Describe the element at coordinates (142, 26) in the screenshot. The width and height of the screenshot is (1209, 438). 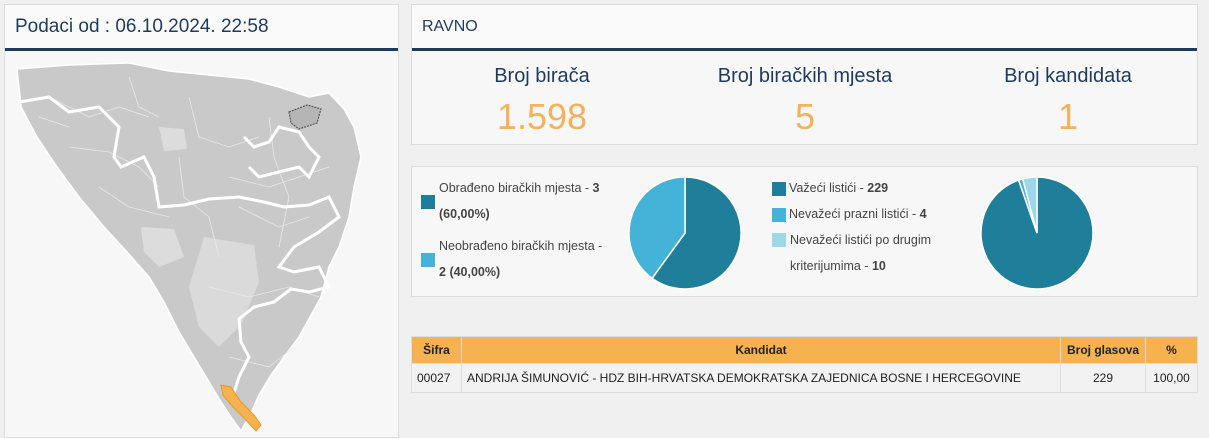
I see `data-timestamp: Podaci od : 06.10.2024. 22:58` at that location.